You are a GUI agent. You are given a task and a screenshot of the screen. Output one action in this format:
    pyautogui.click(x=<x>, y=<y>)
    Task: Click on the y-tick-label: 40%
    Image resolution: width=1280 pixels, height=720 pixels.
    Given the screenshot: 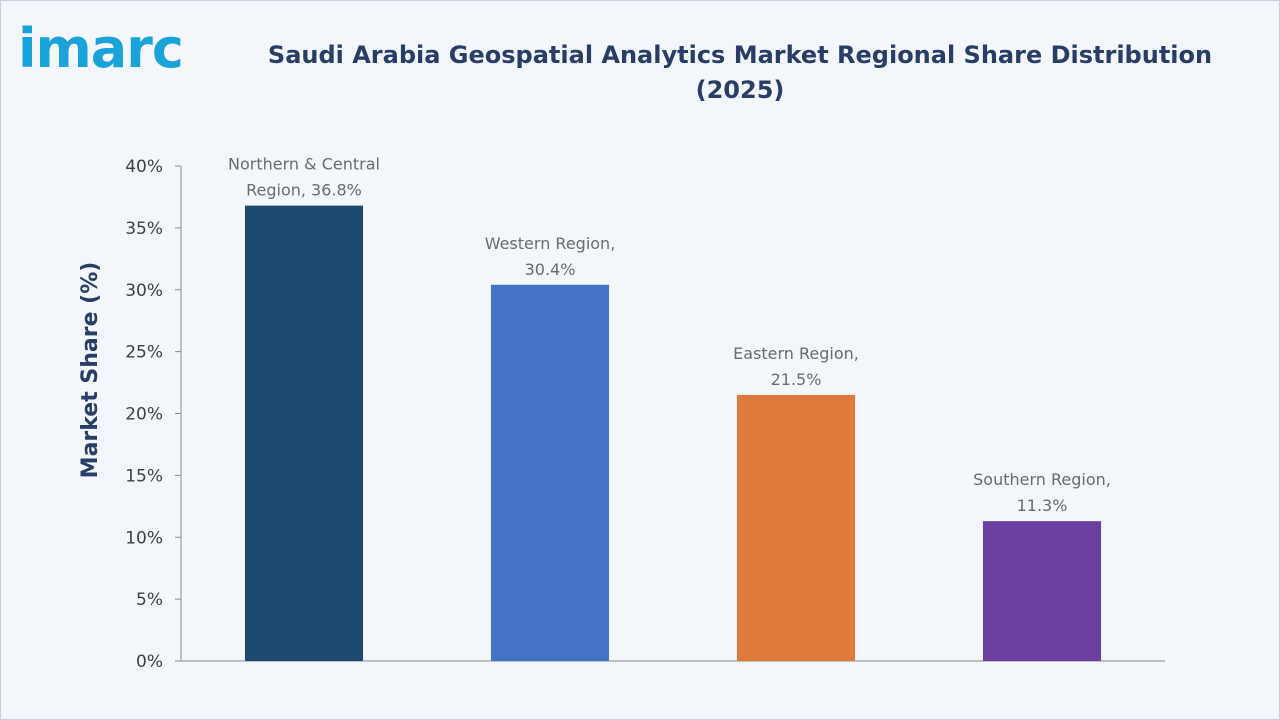 What is the action you would take?
    pyautogui.click(x=144, y=167)
    